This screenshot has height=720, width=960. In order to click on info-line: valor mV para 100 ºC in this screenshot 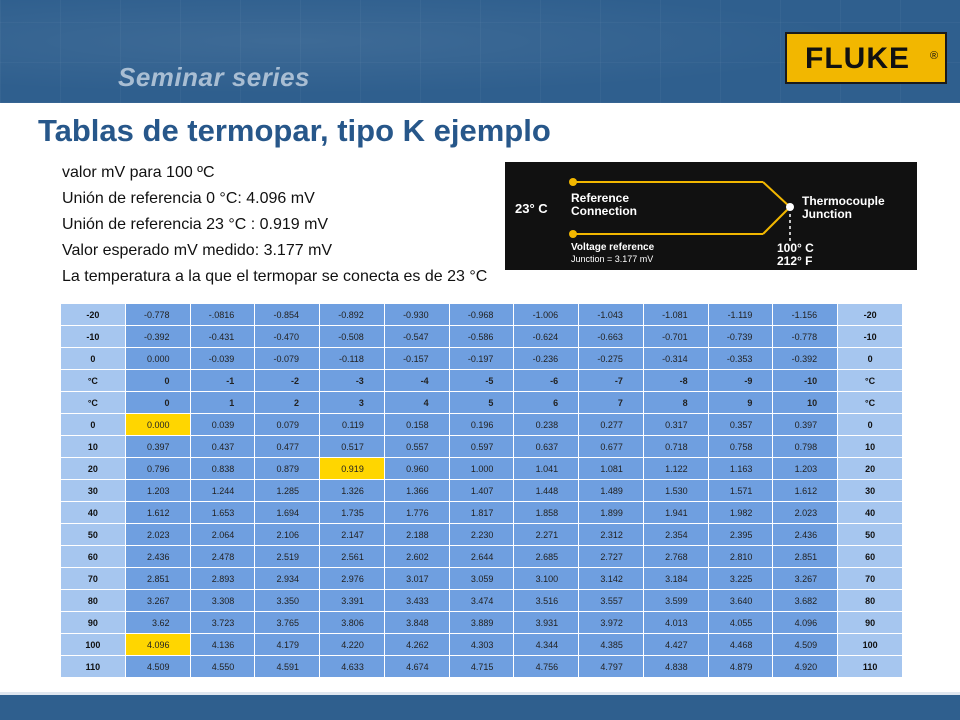, I will do `click(138, 172)`.